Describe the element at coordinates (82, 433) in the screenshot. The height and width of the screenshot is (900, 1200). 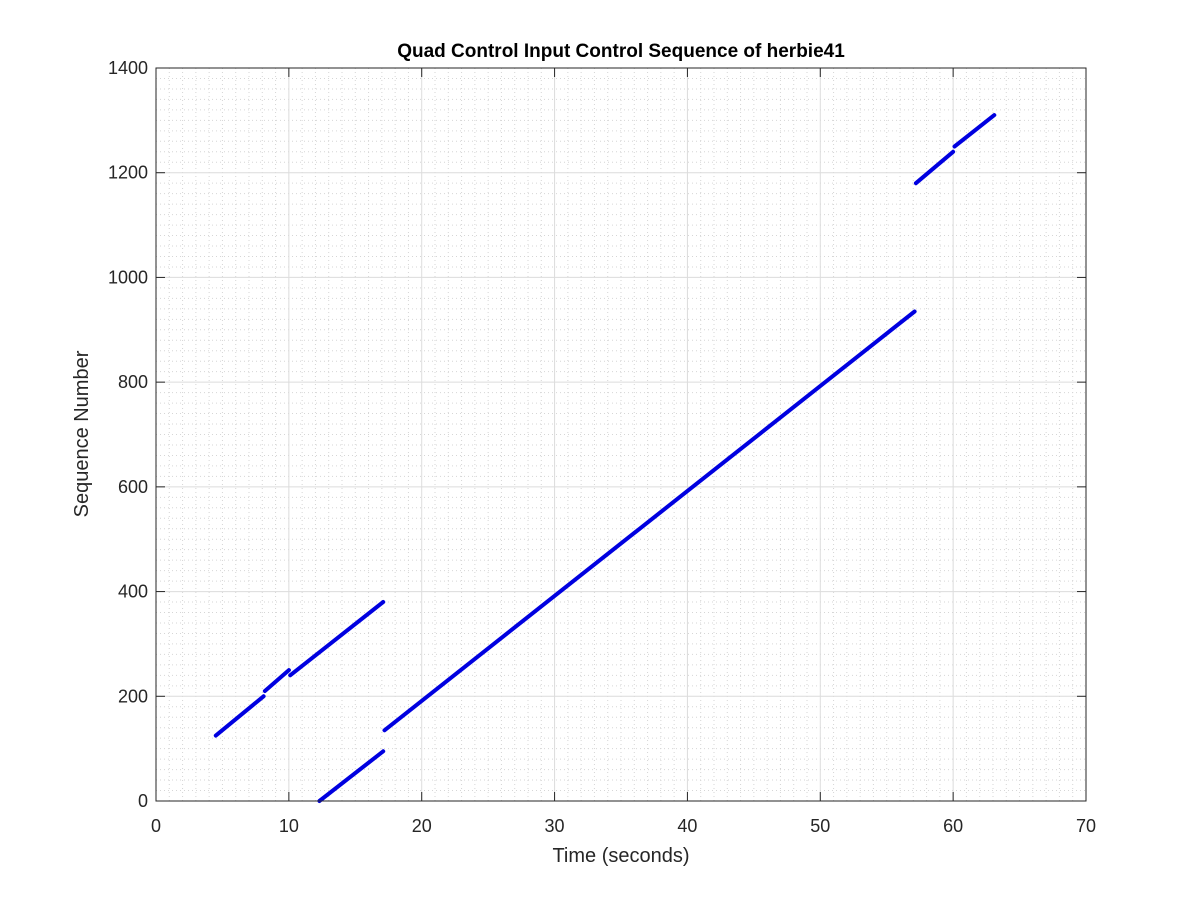
I see `y-axis-label: Sequence Number` at that location.